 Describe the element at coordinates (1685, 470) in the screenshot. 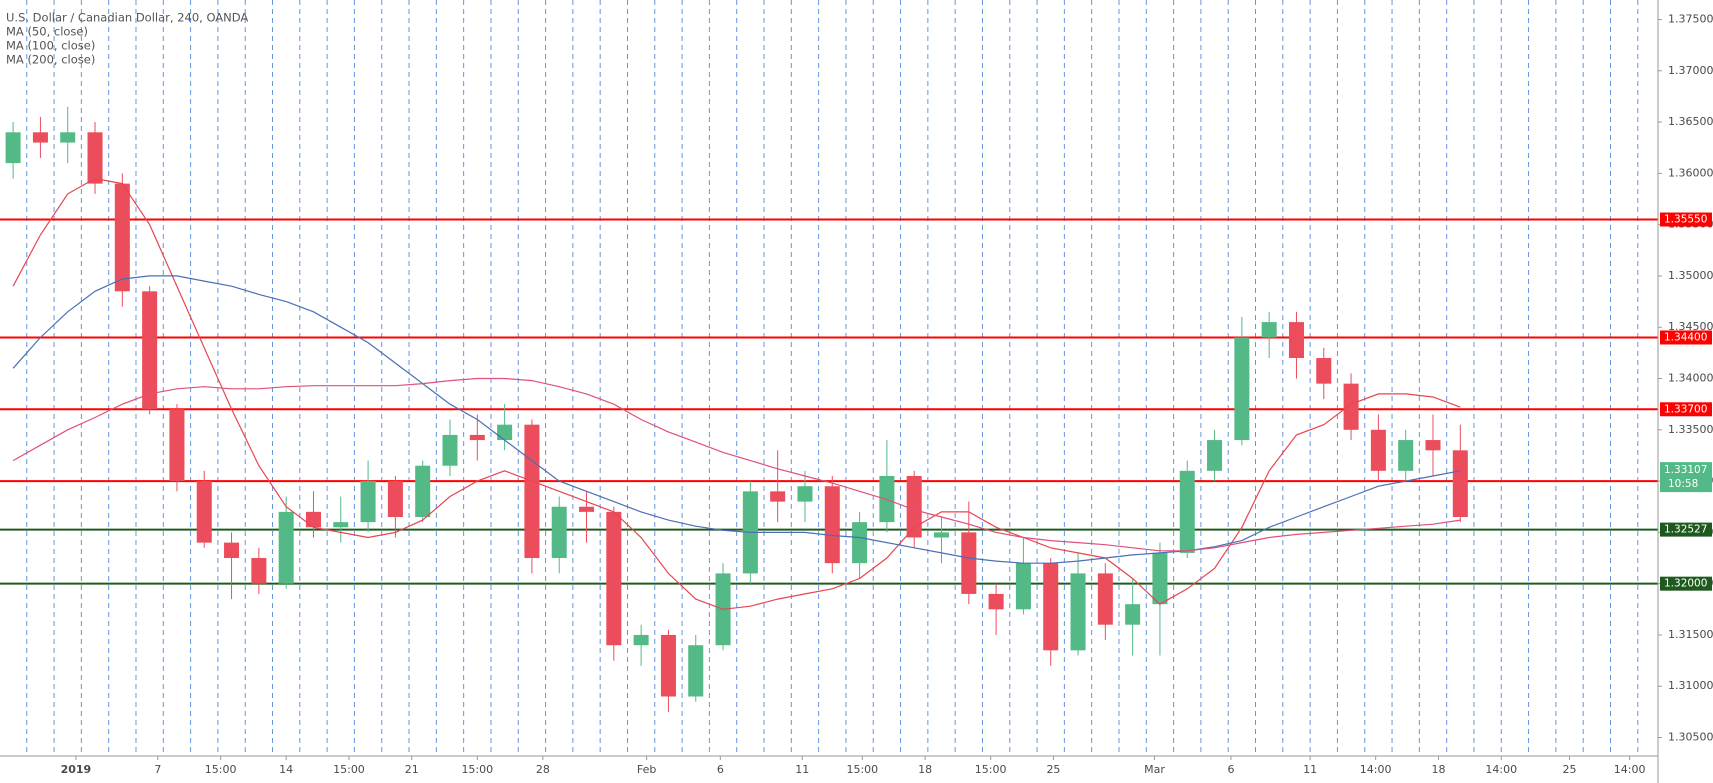

I see `last-price-label: 1.33107` at that location.